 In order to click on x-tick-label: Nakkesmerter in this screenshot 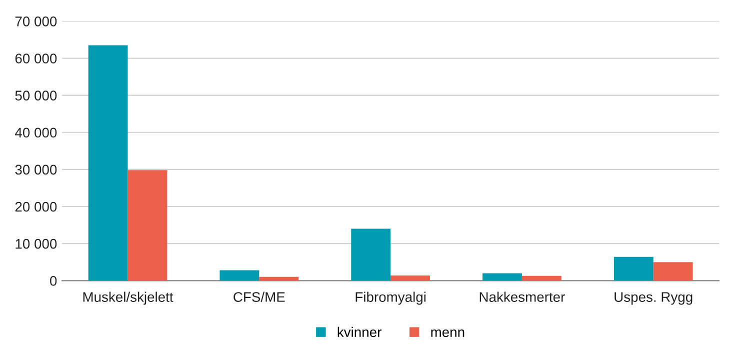, I will do `click(522, 297)`.